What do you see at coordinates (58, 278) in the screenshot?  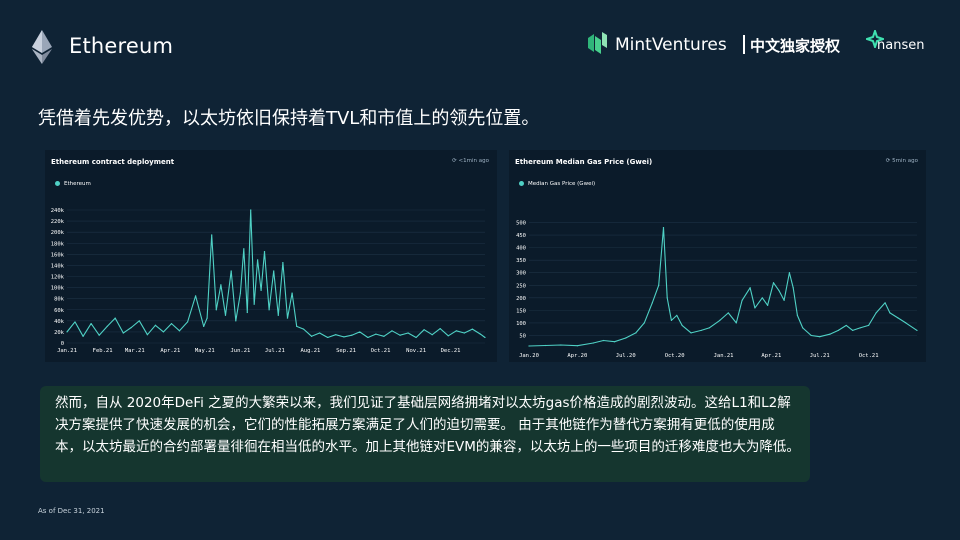 I see `y-tick-label: 120k` at bounding box center [58, 278].